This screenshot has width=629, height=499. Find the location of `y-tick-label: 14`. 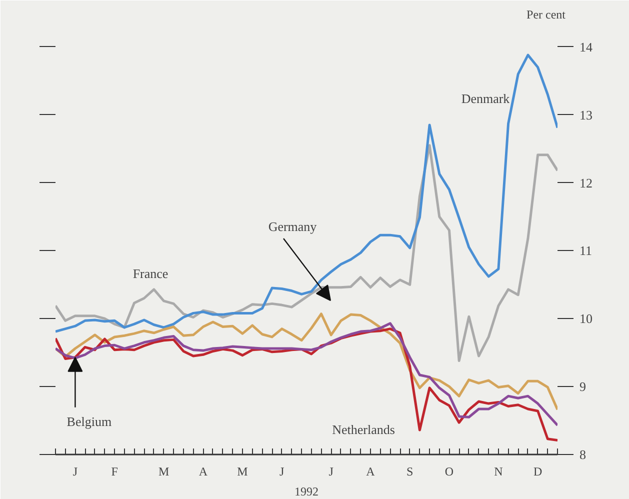

y-tick-label: 14 is located at coordinates (586, 46).